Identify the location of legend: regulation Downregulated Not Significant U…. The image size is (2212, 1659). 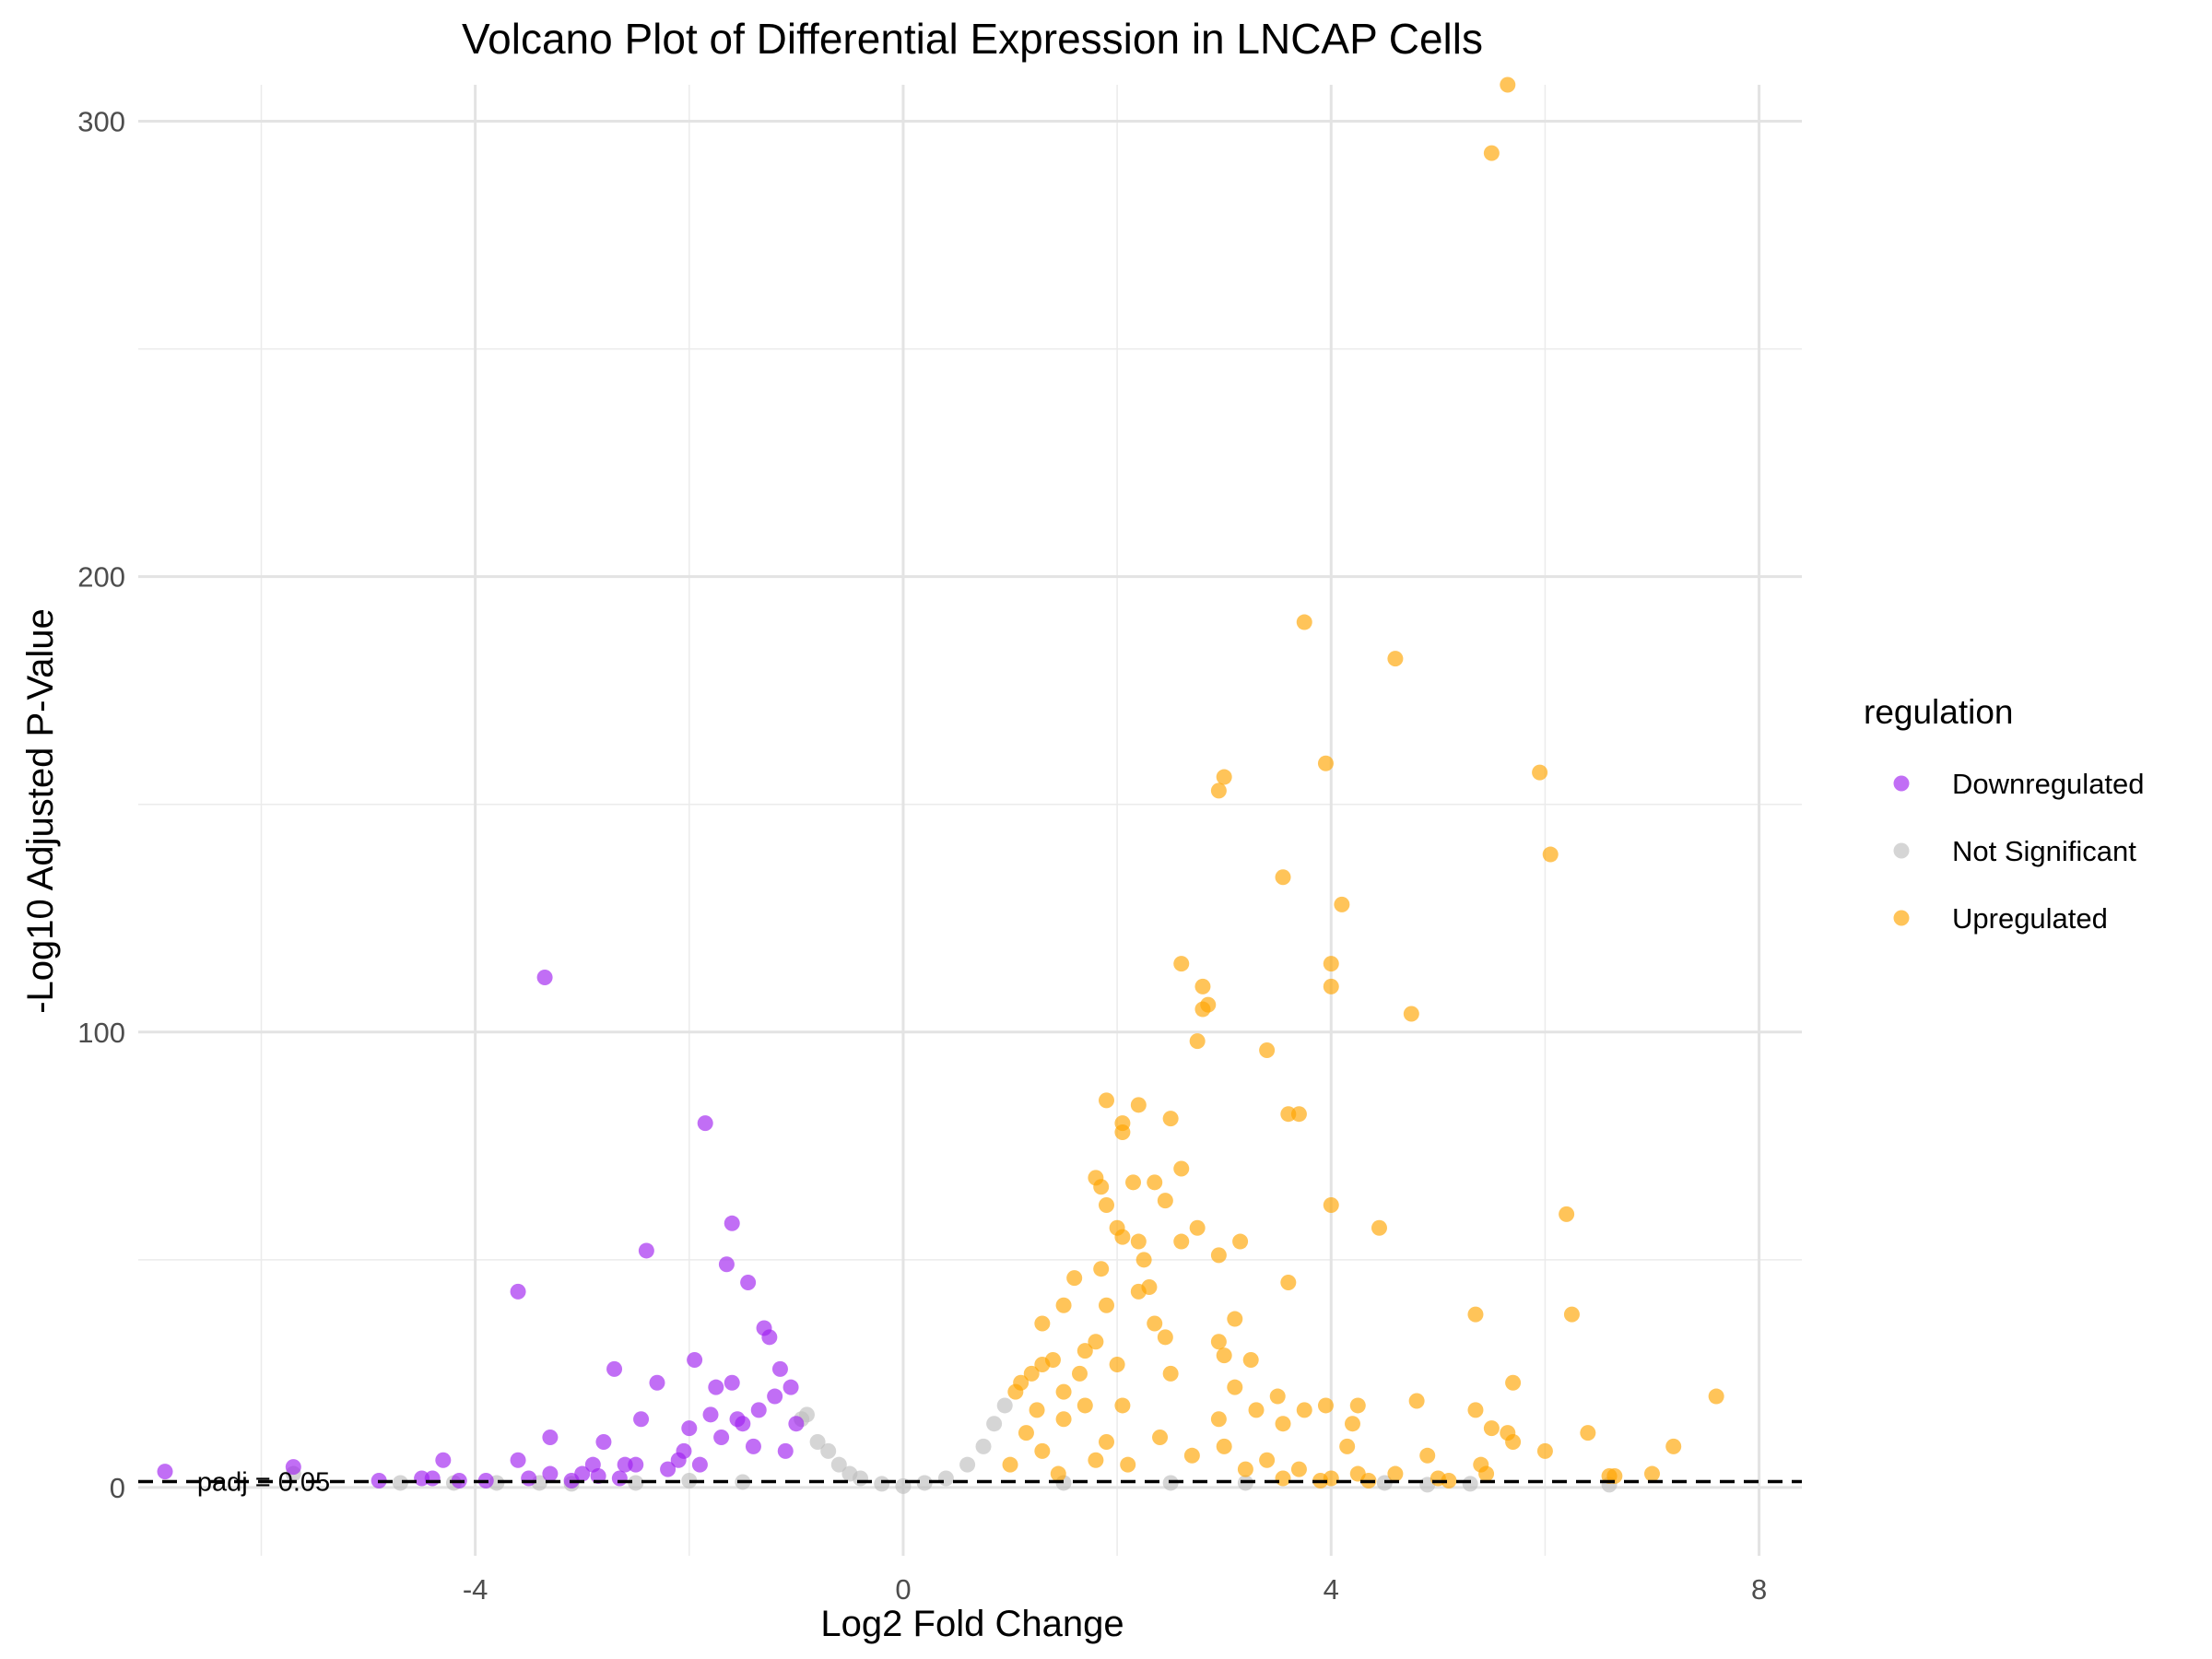
(2004, 814).